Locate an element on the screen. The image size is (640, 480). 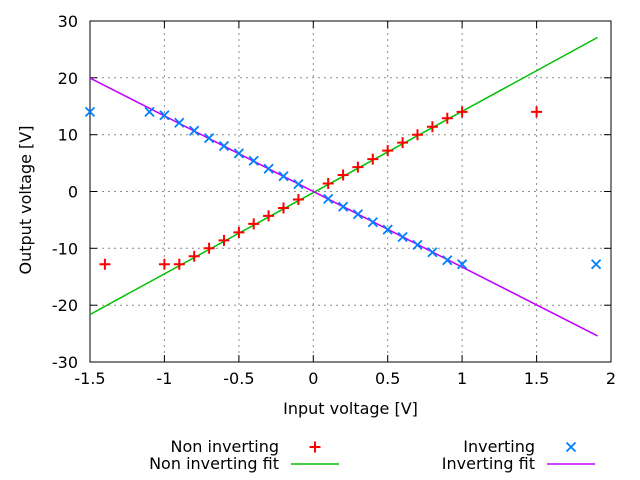
y-tick-label: 10 is located at coordinates (68, 135).